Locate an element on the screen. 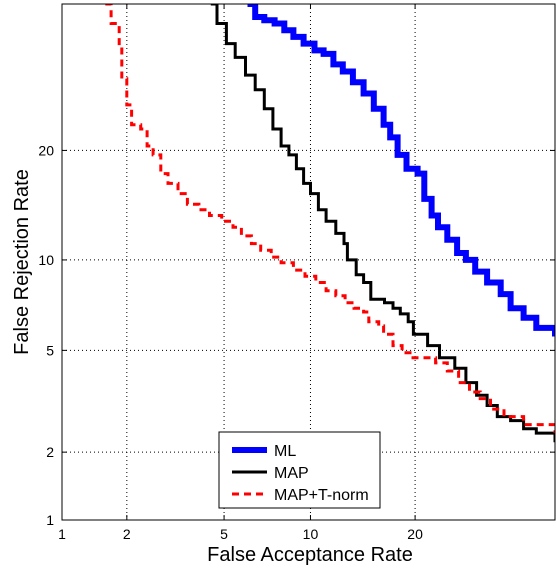 This screenshot has width=556, height=570. legend-label: MAP+T-norm is located at coordinates (321, 495).